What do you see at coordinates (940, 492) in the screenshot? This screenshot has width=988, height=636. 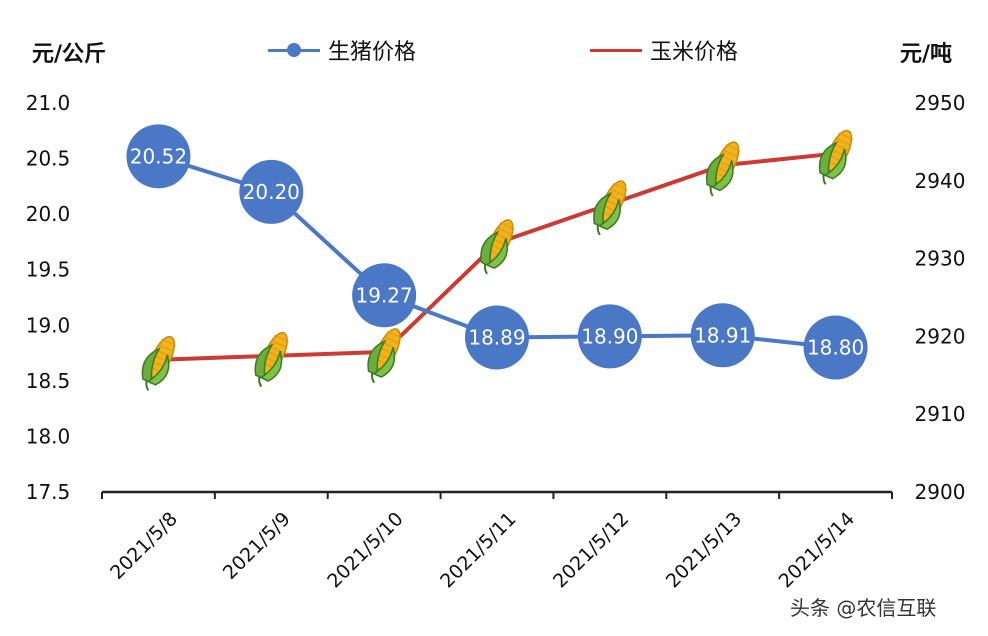 I see `y-right-tick-label: 2900` at bounding box center [940, 492].